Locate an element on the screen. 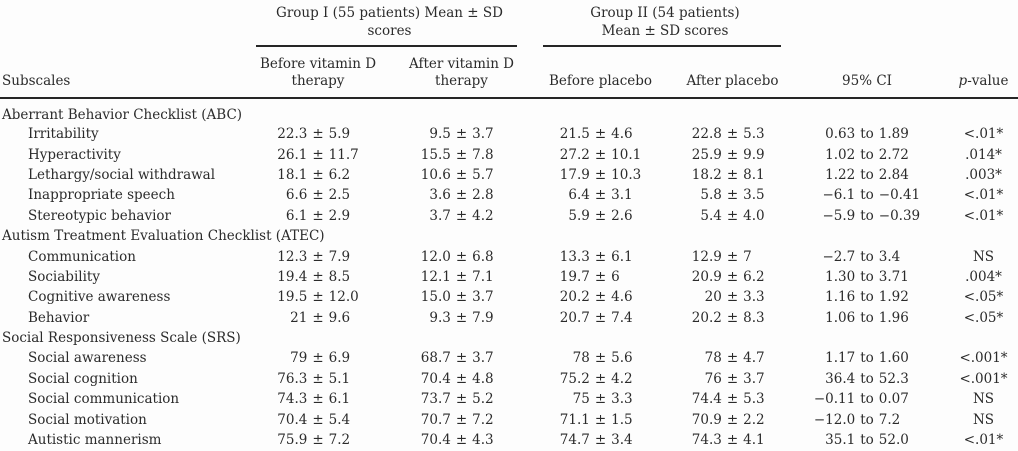  mean-sd-cell-right: 3.7 is located at coordinates (483, 297).